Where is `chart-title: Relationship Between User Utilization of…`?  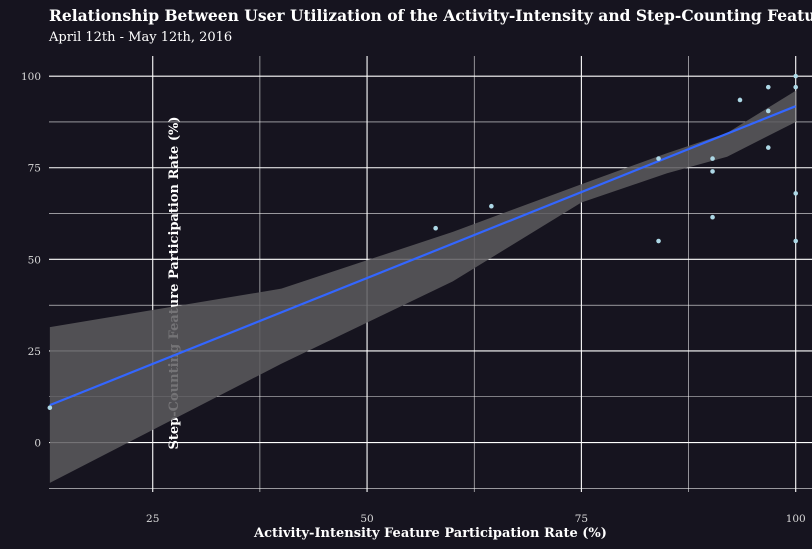 chart-title: Relationship Between User Utilization of… is located at coordinates (430, 15).